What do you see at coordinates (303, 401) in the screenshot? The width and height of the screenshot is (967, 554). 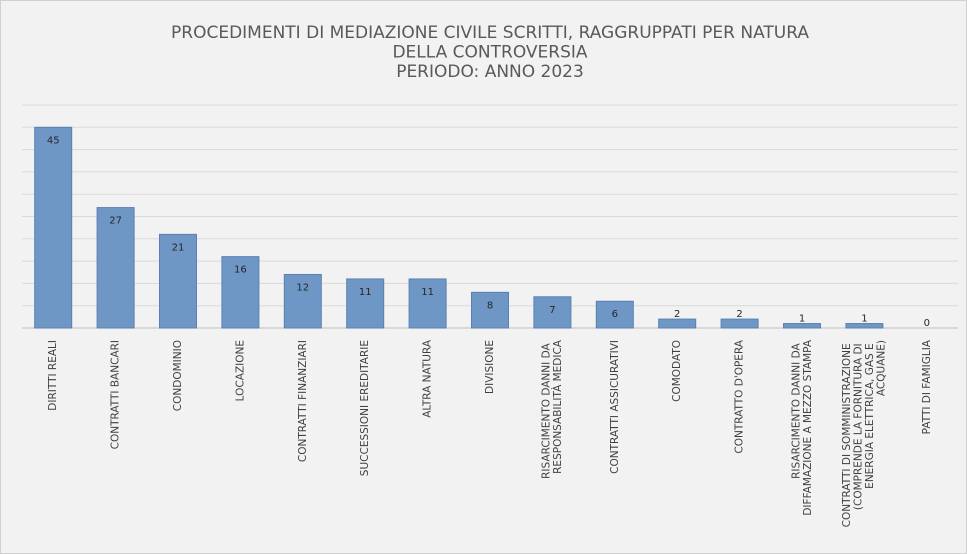 I see `x-tick-label: CONTRATTI FINANZIARI` at bounding box center [303, 401].